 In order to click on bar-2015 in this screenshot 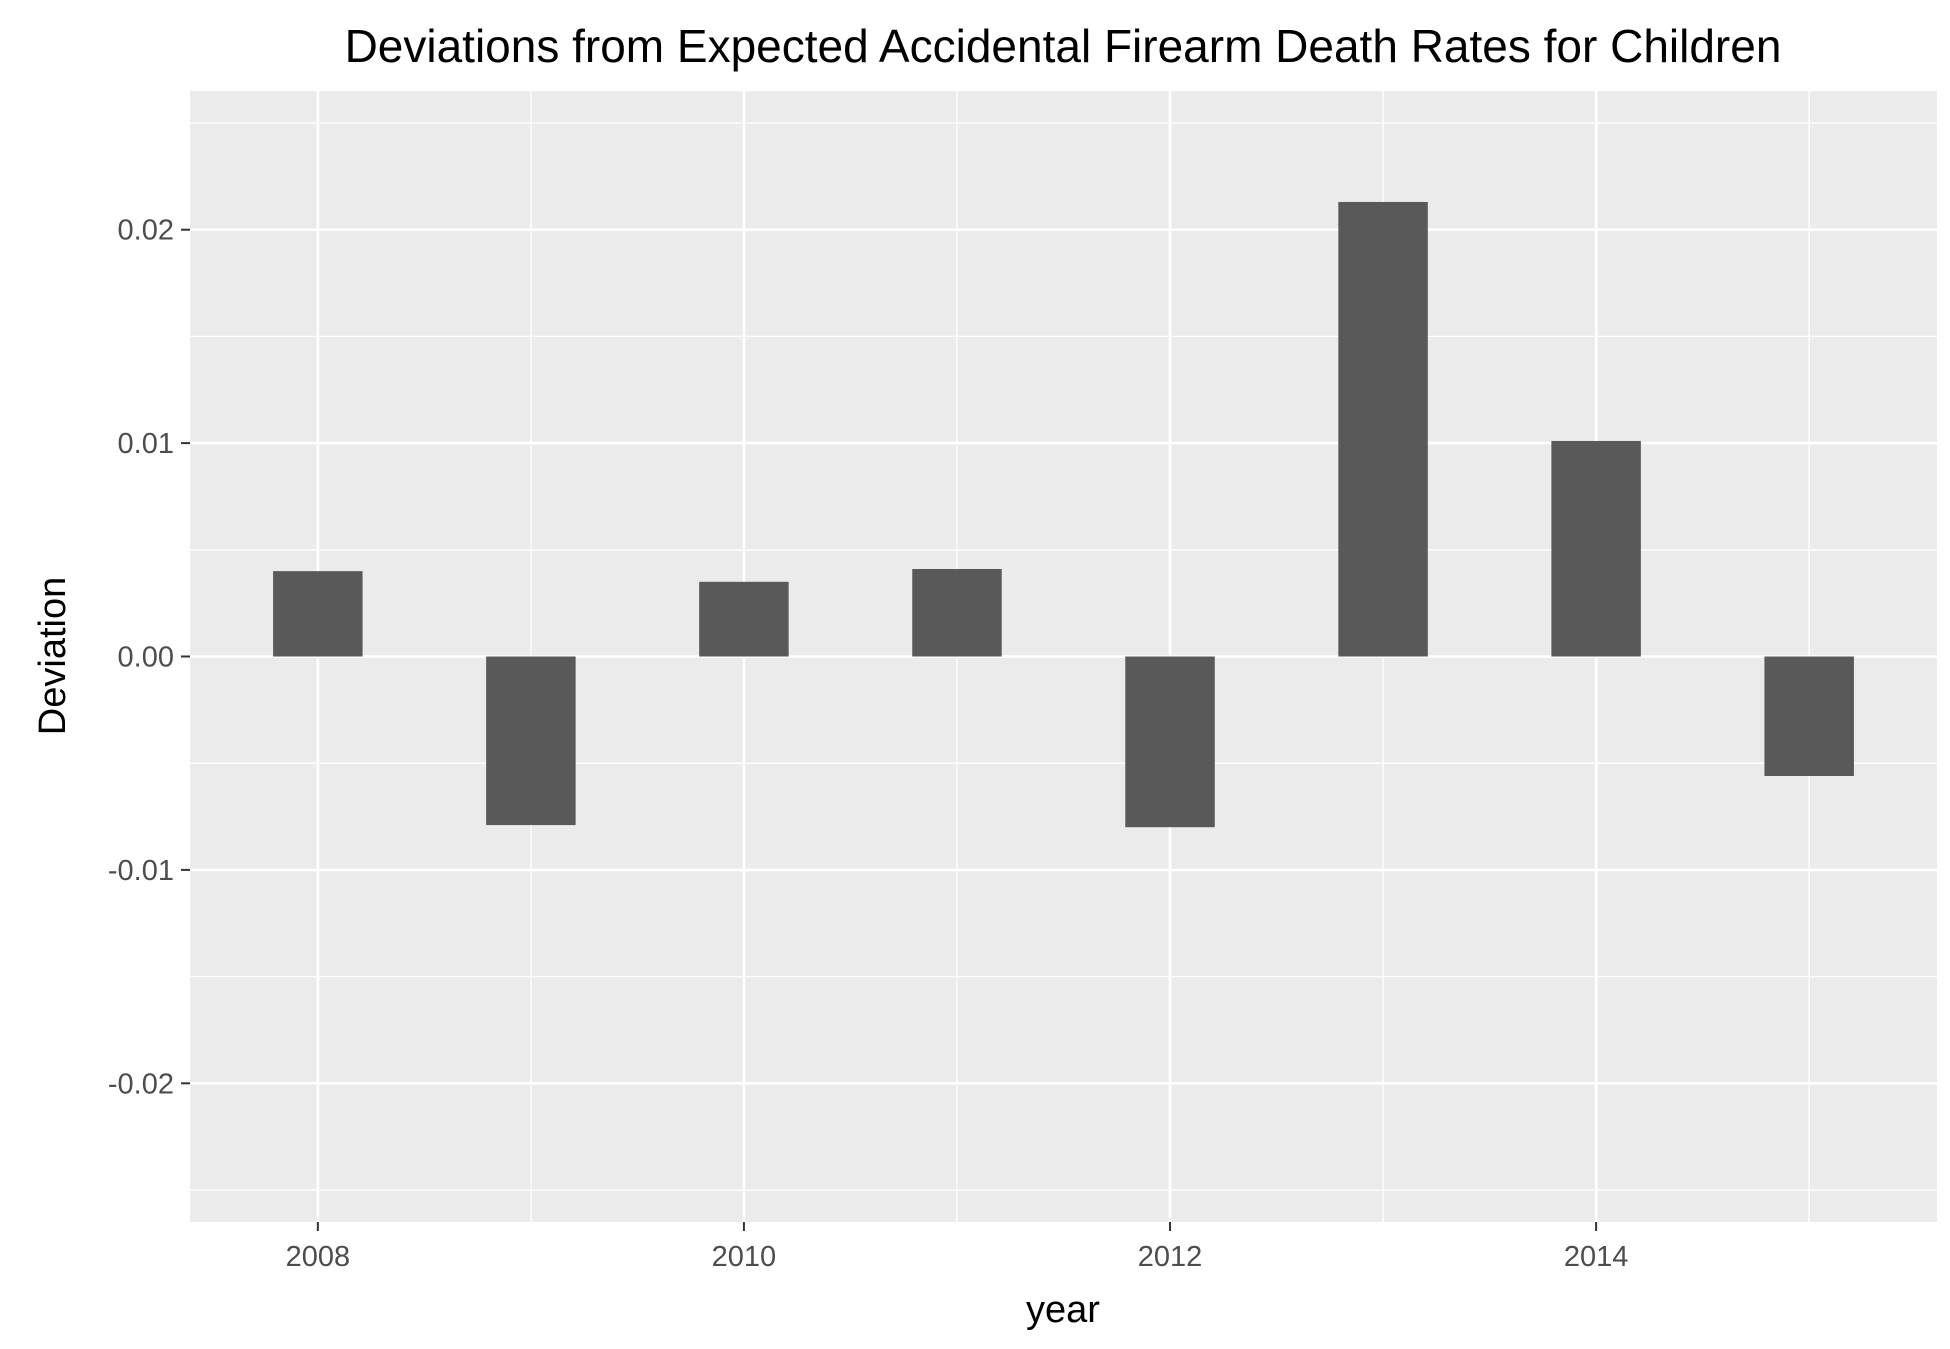, I will do `click(1809, 716)`.